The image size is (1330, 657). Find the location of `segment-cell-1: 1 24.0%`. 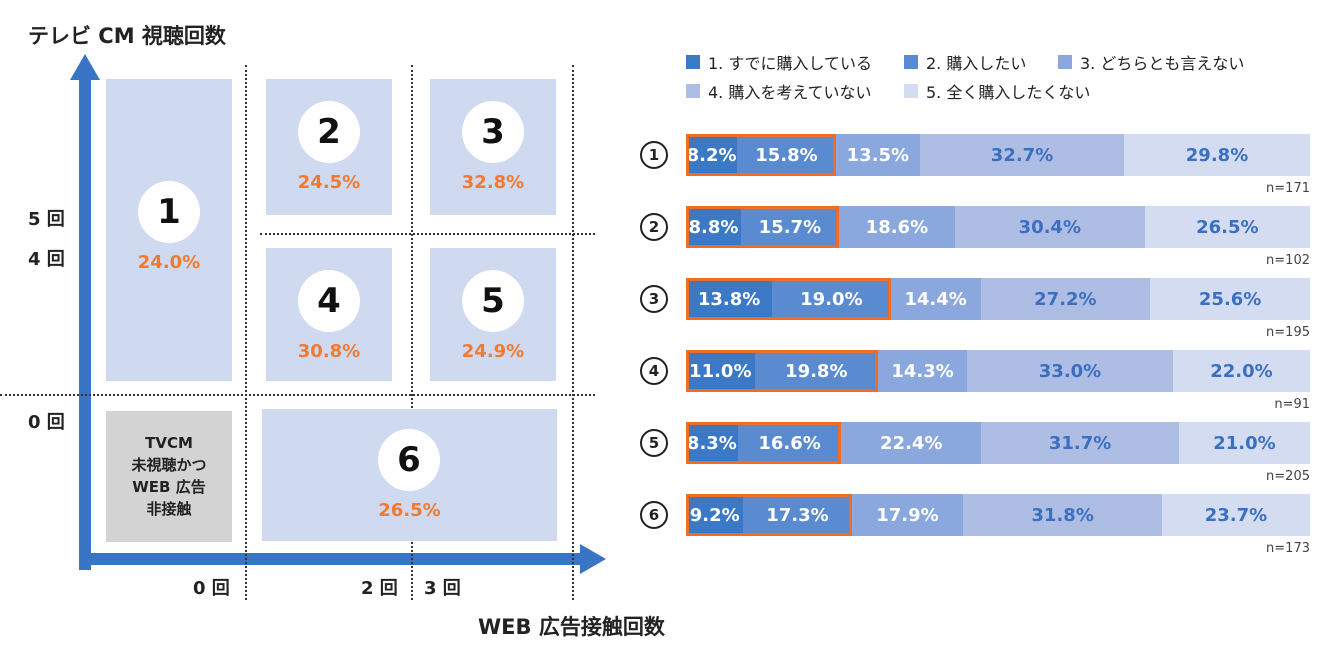

segment-cell-1: 1 24.0% is located at coordinates (169, 230).